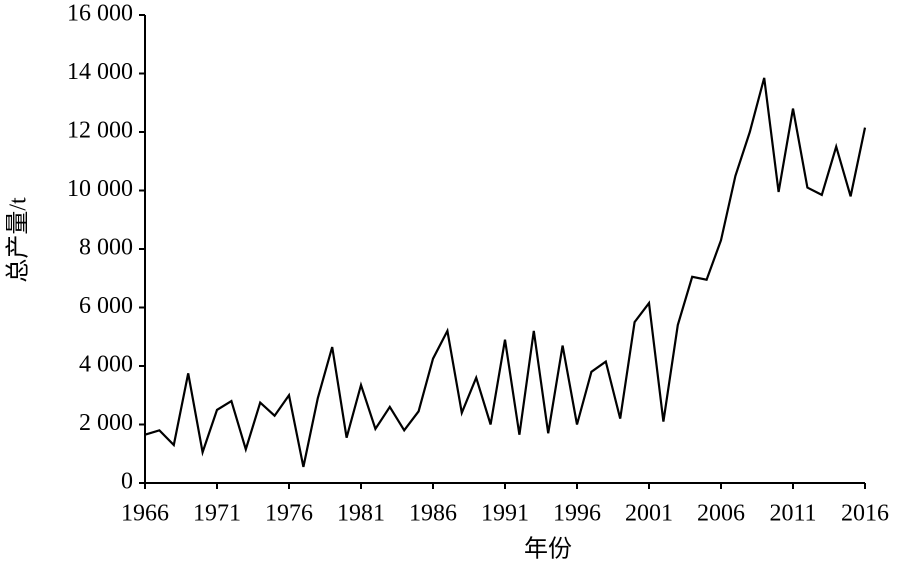 The image size is (900, 570). Describe the element at coordinates (361, 514) in the screenshot. I see `x-tick-label: 1981` at that location.